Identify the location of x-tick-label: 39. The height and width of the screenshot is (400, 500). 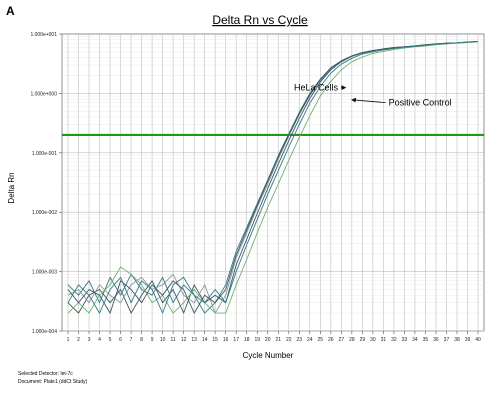
(468, 340).